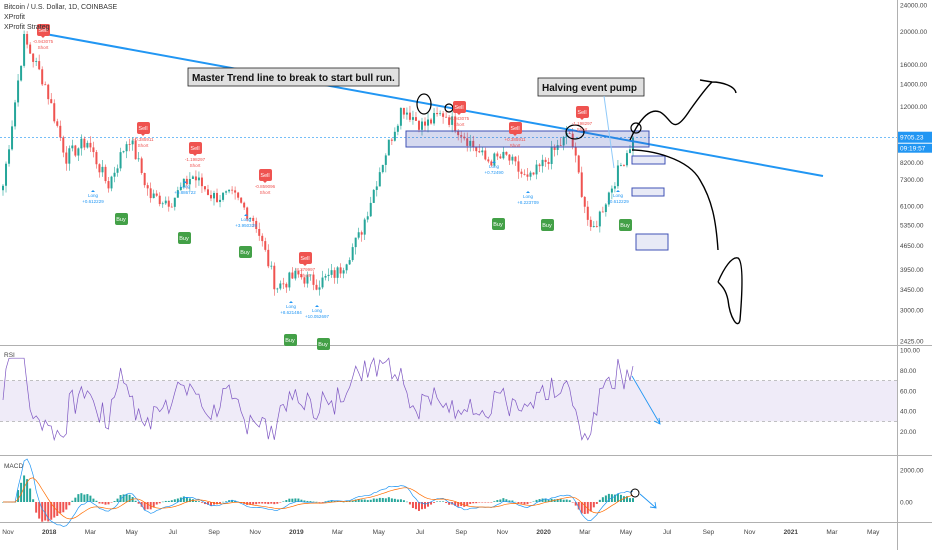 The width and height of the screenshot is (932, 550). I want to click on indicator-xprofit: XProfit, so click(15, 17).